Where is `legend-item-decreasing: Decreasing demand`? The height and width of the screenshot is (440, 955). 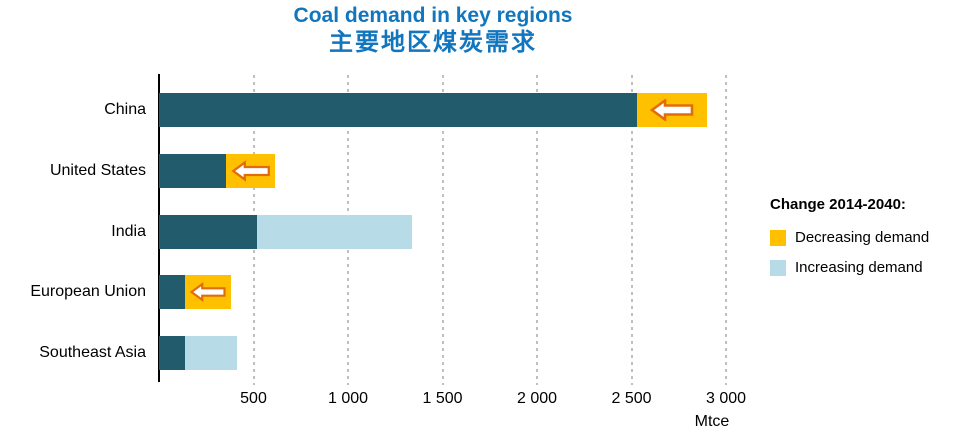
legend-item-decreasing: Decreasing demand is located at coordinates (862, 237).